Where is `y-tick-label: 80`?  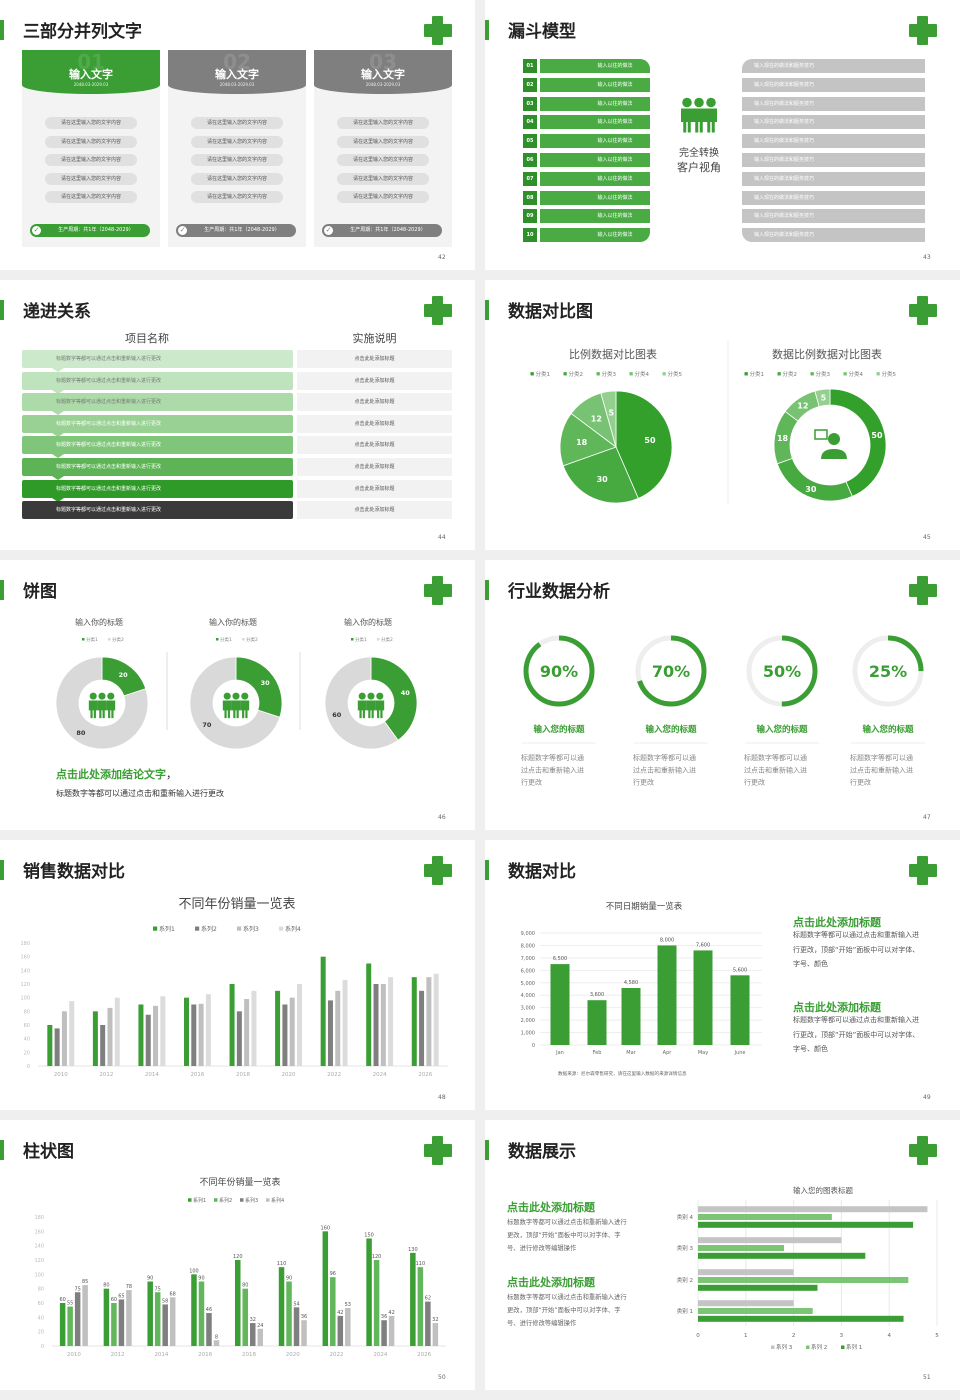
y-tick-label: 80 is located at coordinates (27, 1012).